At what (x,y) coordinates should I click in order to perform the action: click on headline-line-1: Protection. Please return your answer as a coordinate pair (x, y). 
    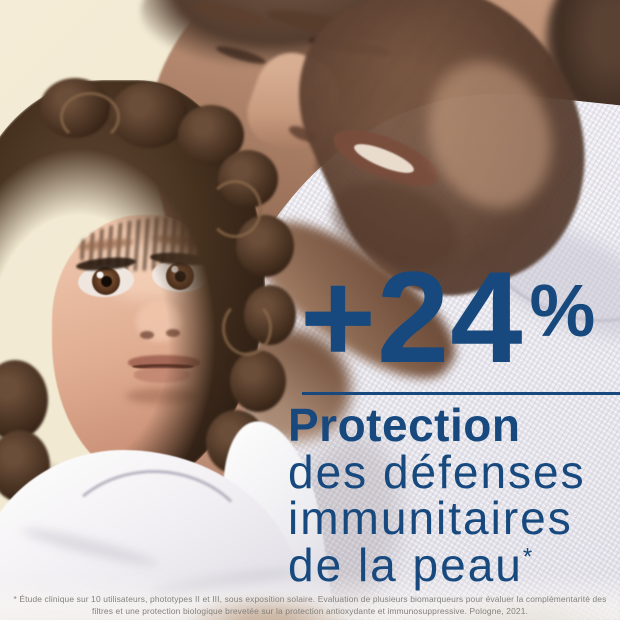
    Looking at the image, I should click on (404, 425).